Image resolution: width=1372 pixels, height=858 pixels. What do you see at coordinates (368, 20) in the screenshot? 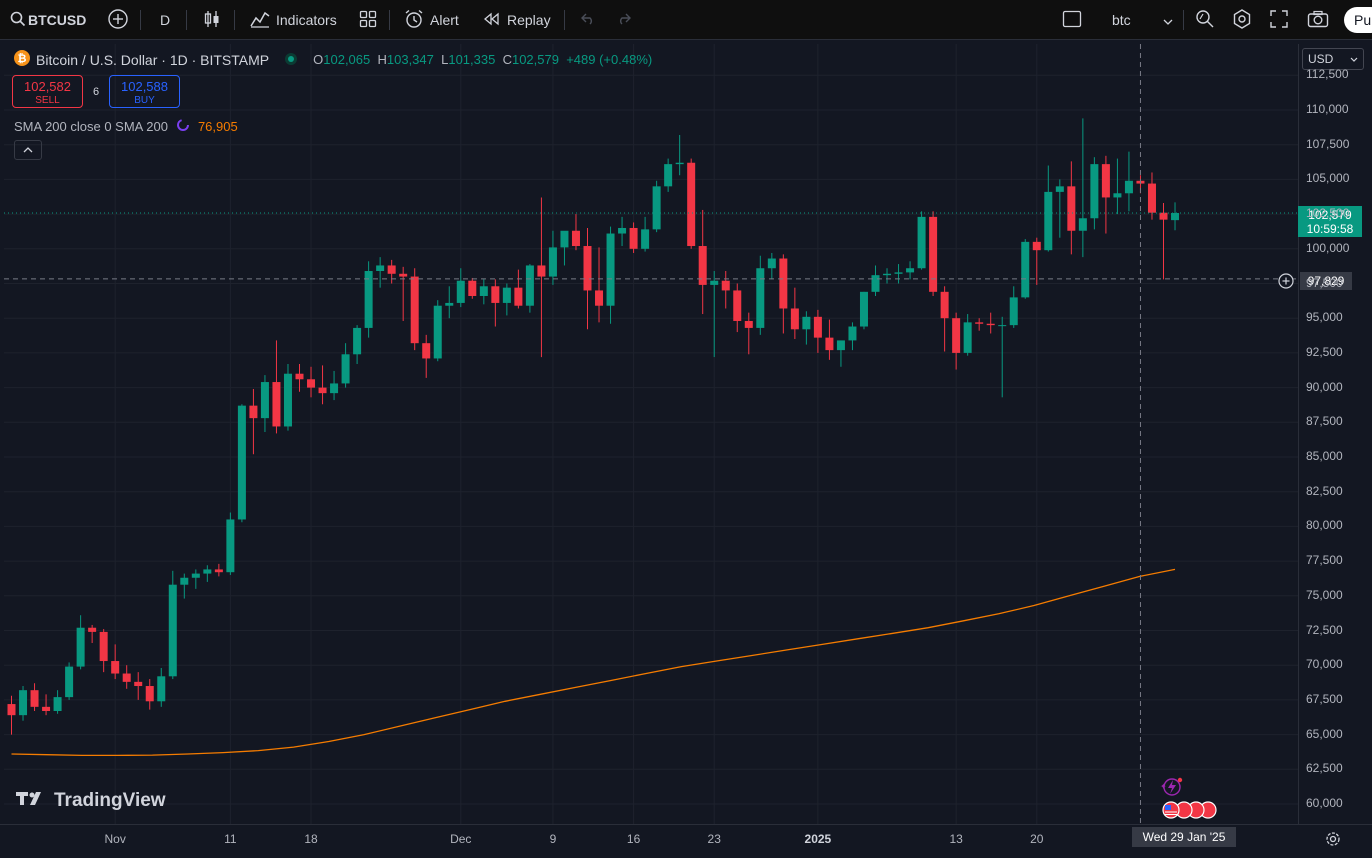
I see `templates-button` at bounding box center [368, 20].